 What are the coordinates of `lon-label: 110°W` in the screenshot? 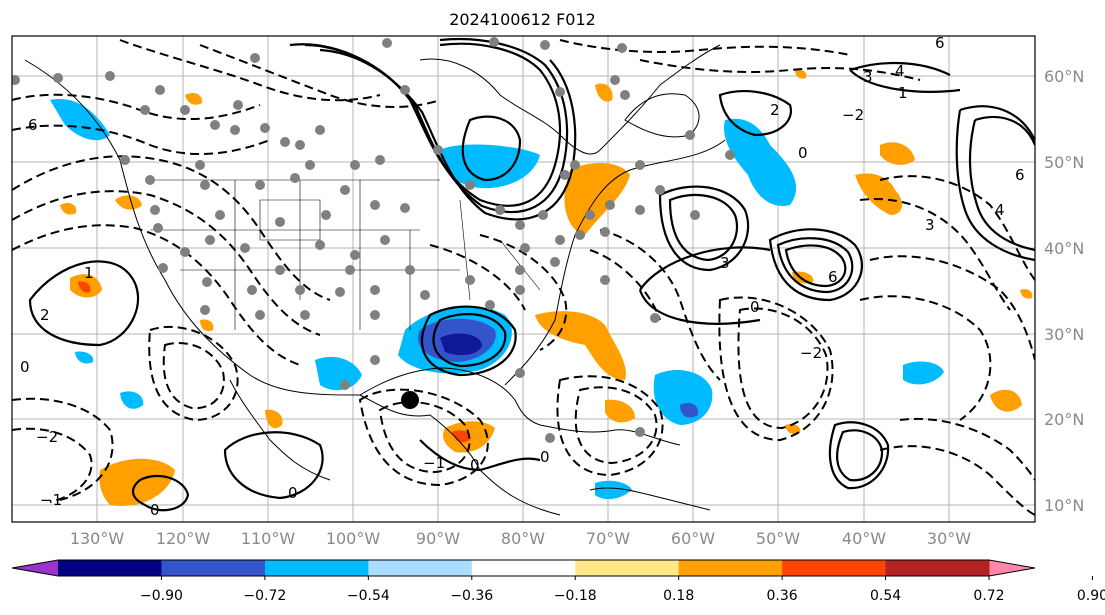 It's located at (268, 538).